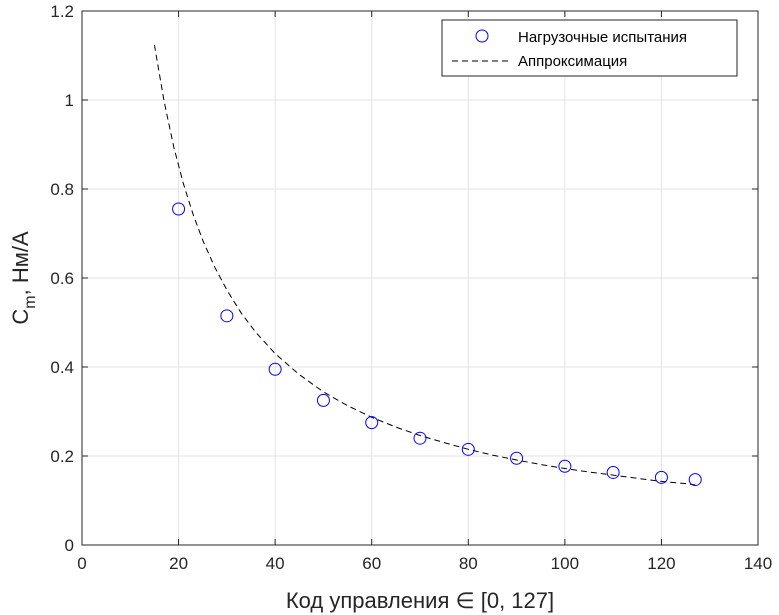  Describe the element at coordinates (275, 563) in the screenshot. I see `x-tick-label: 40` at that location.